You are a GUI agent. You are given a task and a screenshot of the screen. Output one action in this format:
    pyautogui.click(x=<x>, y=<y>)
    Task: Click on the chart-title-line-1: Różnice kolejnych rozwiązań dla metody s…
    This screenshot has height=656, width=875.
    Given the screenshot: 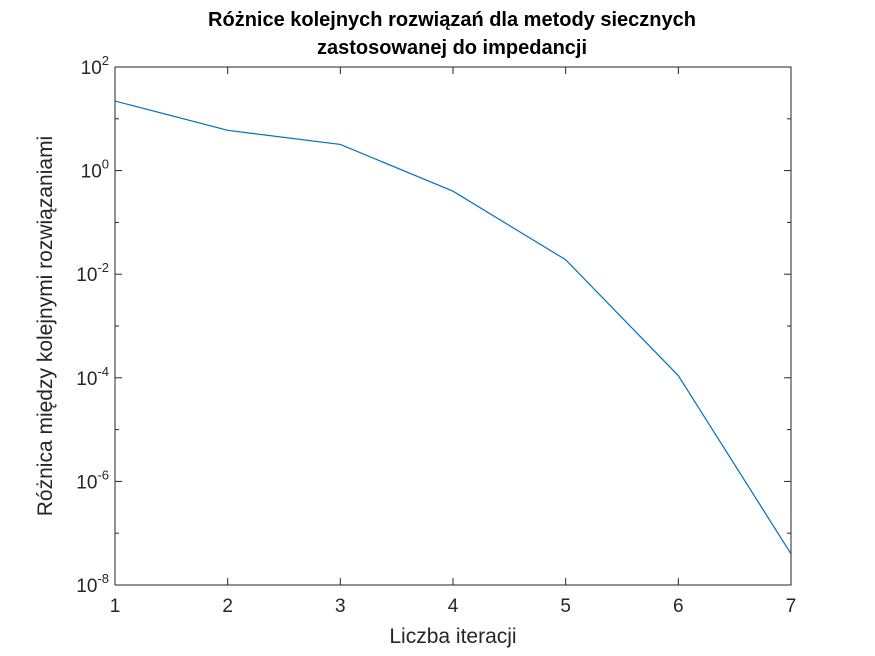 What is the action you would take?
    pyautogui.click(x=452, y=20)
    